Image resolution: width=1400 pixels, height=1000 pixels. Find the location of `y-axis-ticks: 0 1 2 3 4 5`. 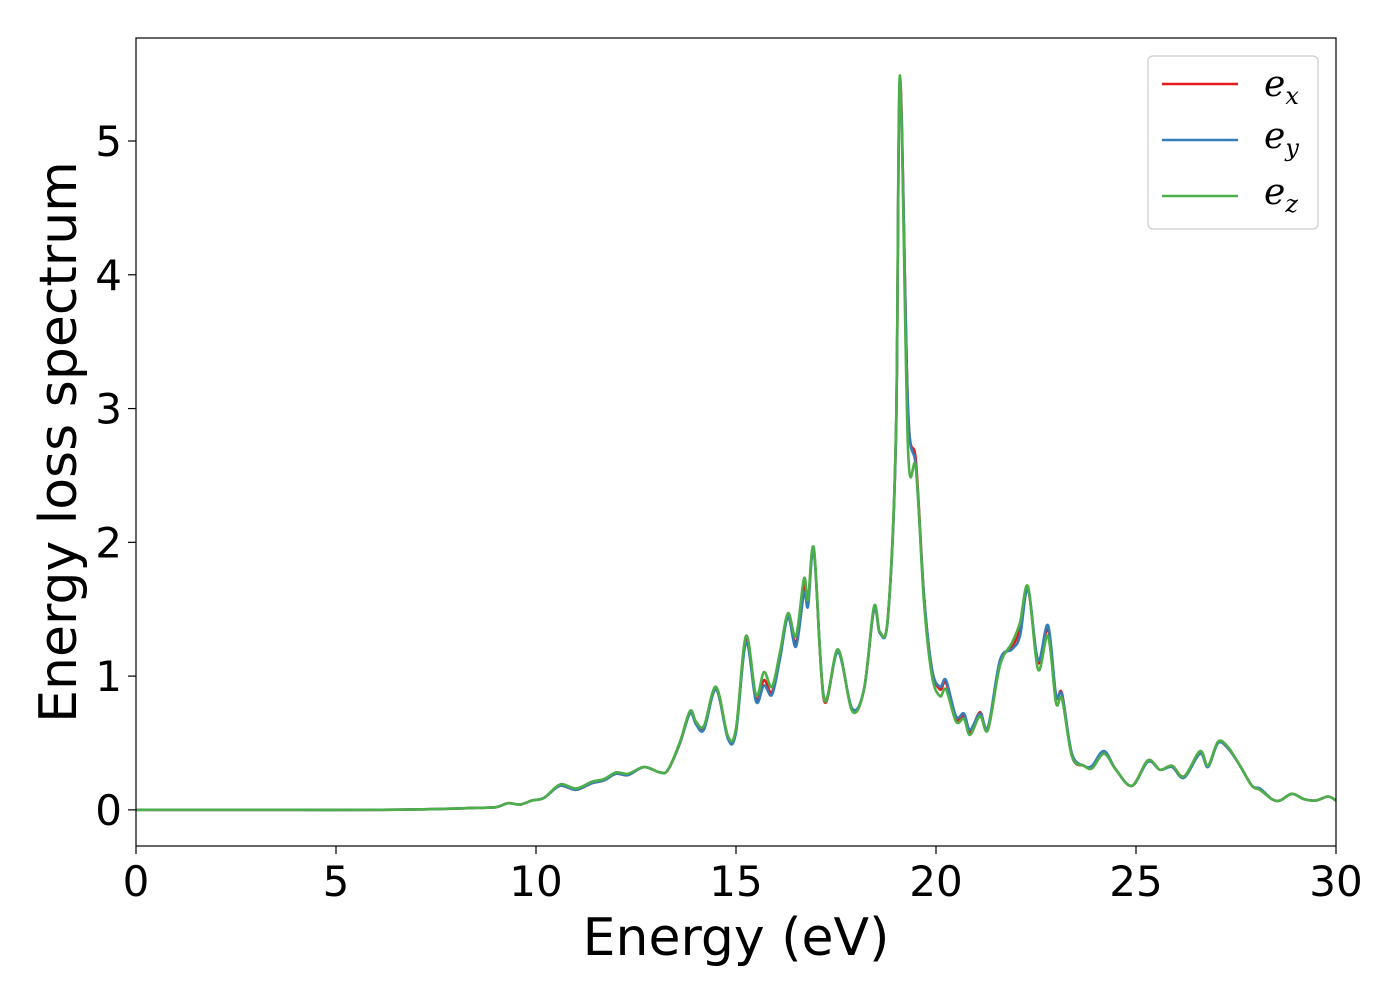

y-axis-ticks: 0 1 2 3 4 5 is located at coordinates (115, 476).